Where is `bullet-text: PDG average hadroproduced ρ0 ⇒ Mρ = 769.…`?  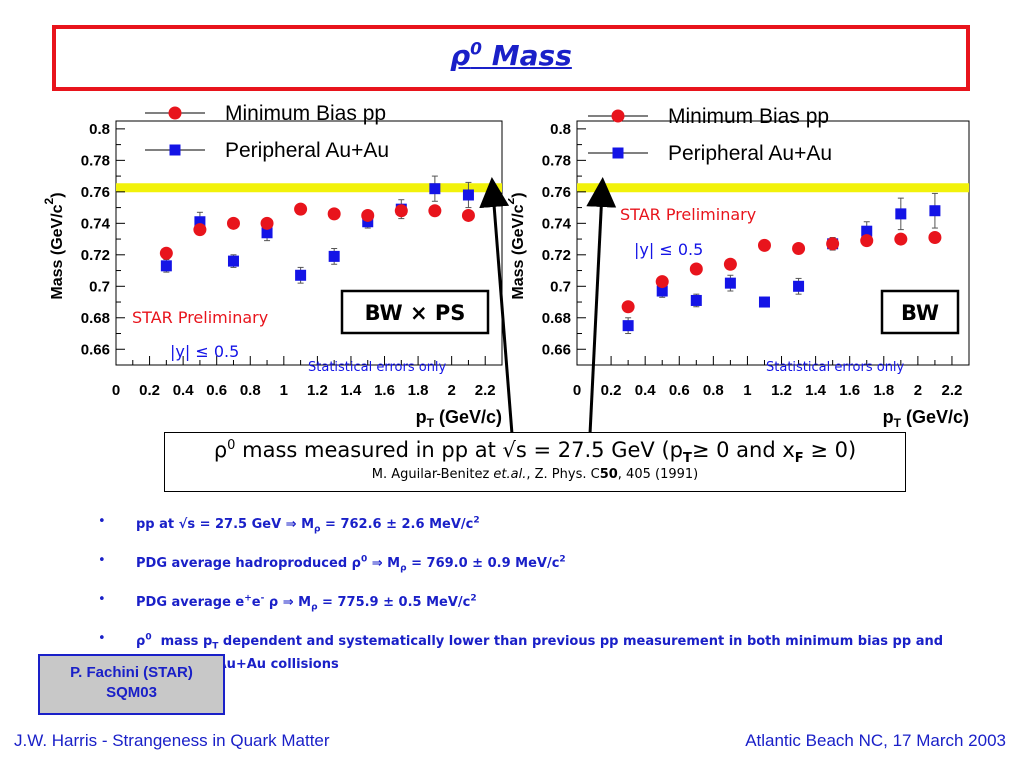 bullet-text: PDG average hadroproduced ρ0 ⇒ Mρ = 769.… is located at coordinates (351, 564).